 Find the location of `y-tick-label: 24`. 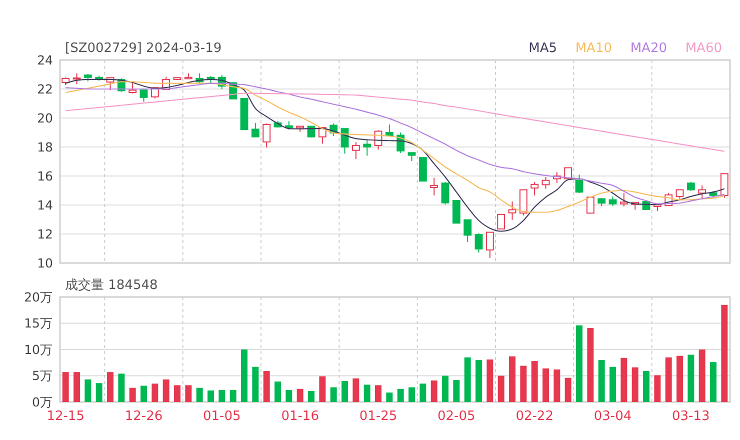

y-tick-label: 24 is located at coordinates (45, 60).